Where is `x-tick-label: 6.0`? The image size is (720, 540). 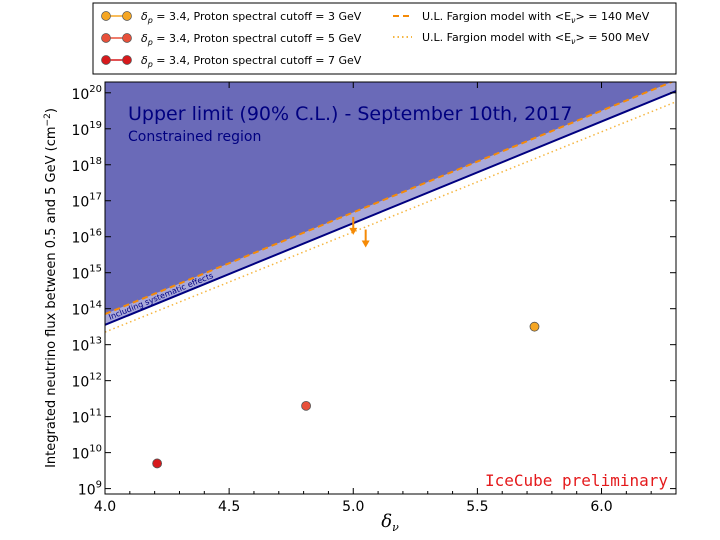 x-tick-label: 6.0 is located at coordinates (601, 507).